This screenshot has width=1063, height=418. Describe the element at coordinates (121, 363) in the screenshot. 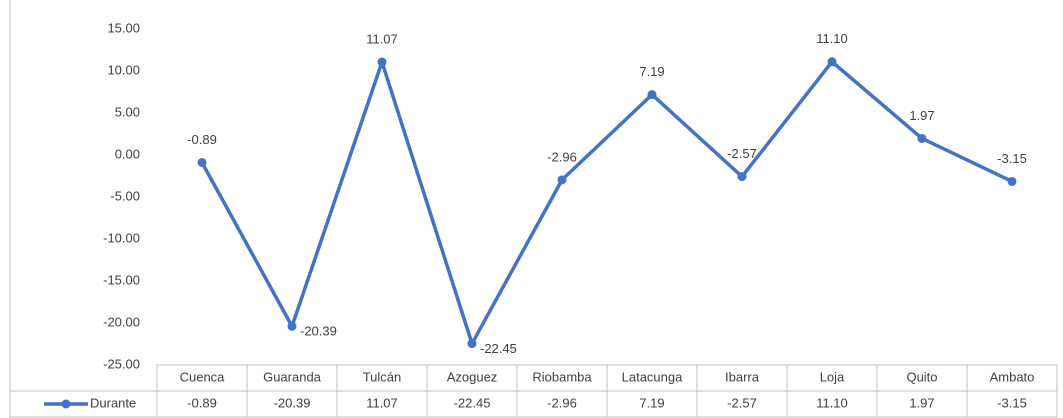

I see `y-tick-label: -25.00` at that location.